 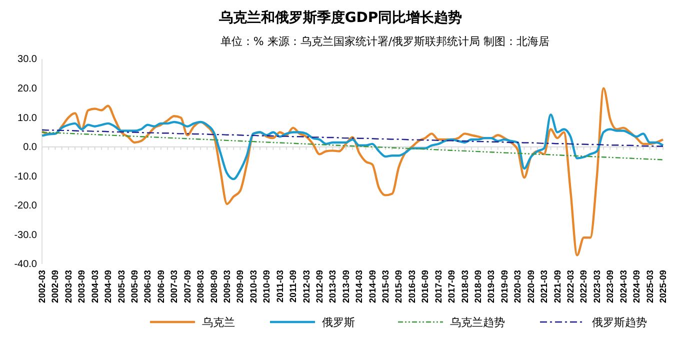 What do you see at coordinates (597, 287) in the screenshot?
I see `x-tick-label: 2023-03` at bounding box center [597, 287].